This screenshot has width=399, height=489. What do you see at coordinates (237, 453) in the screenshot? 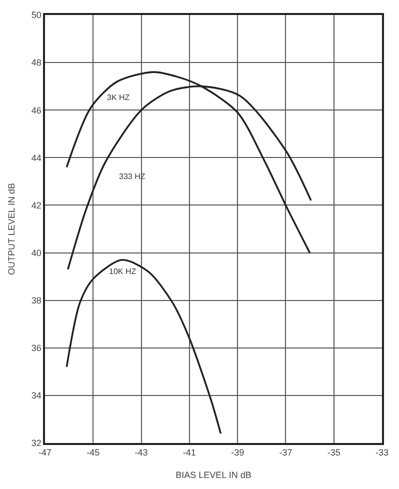
I see `x-tick-label: -39` at bounding box center [237, 453].